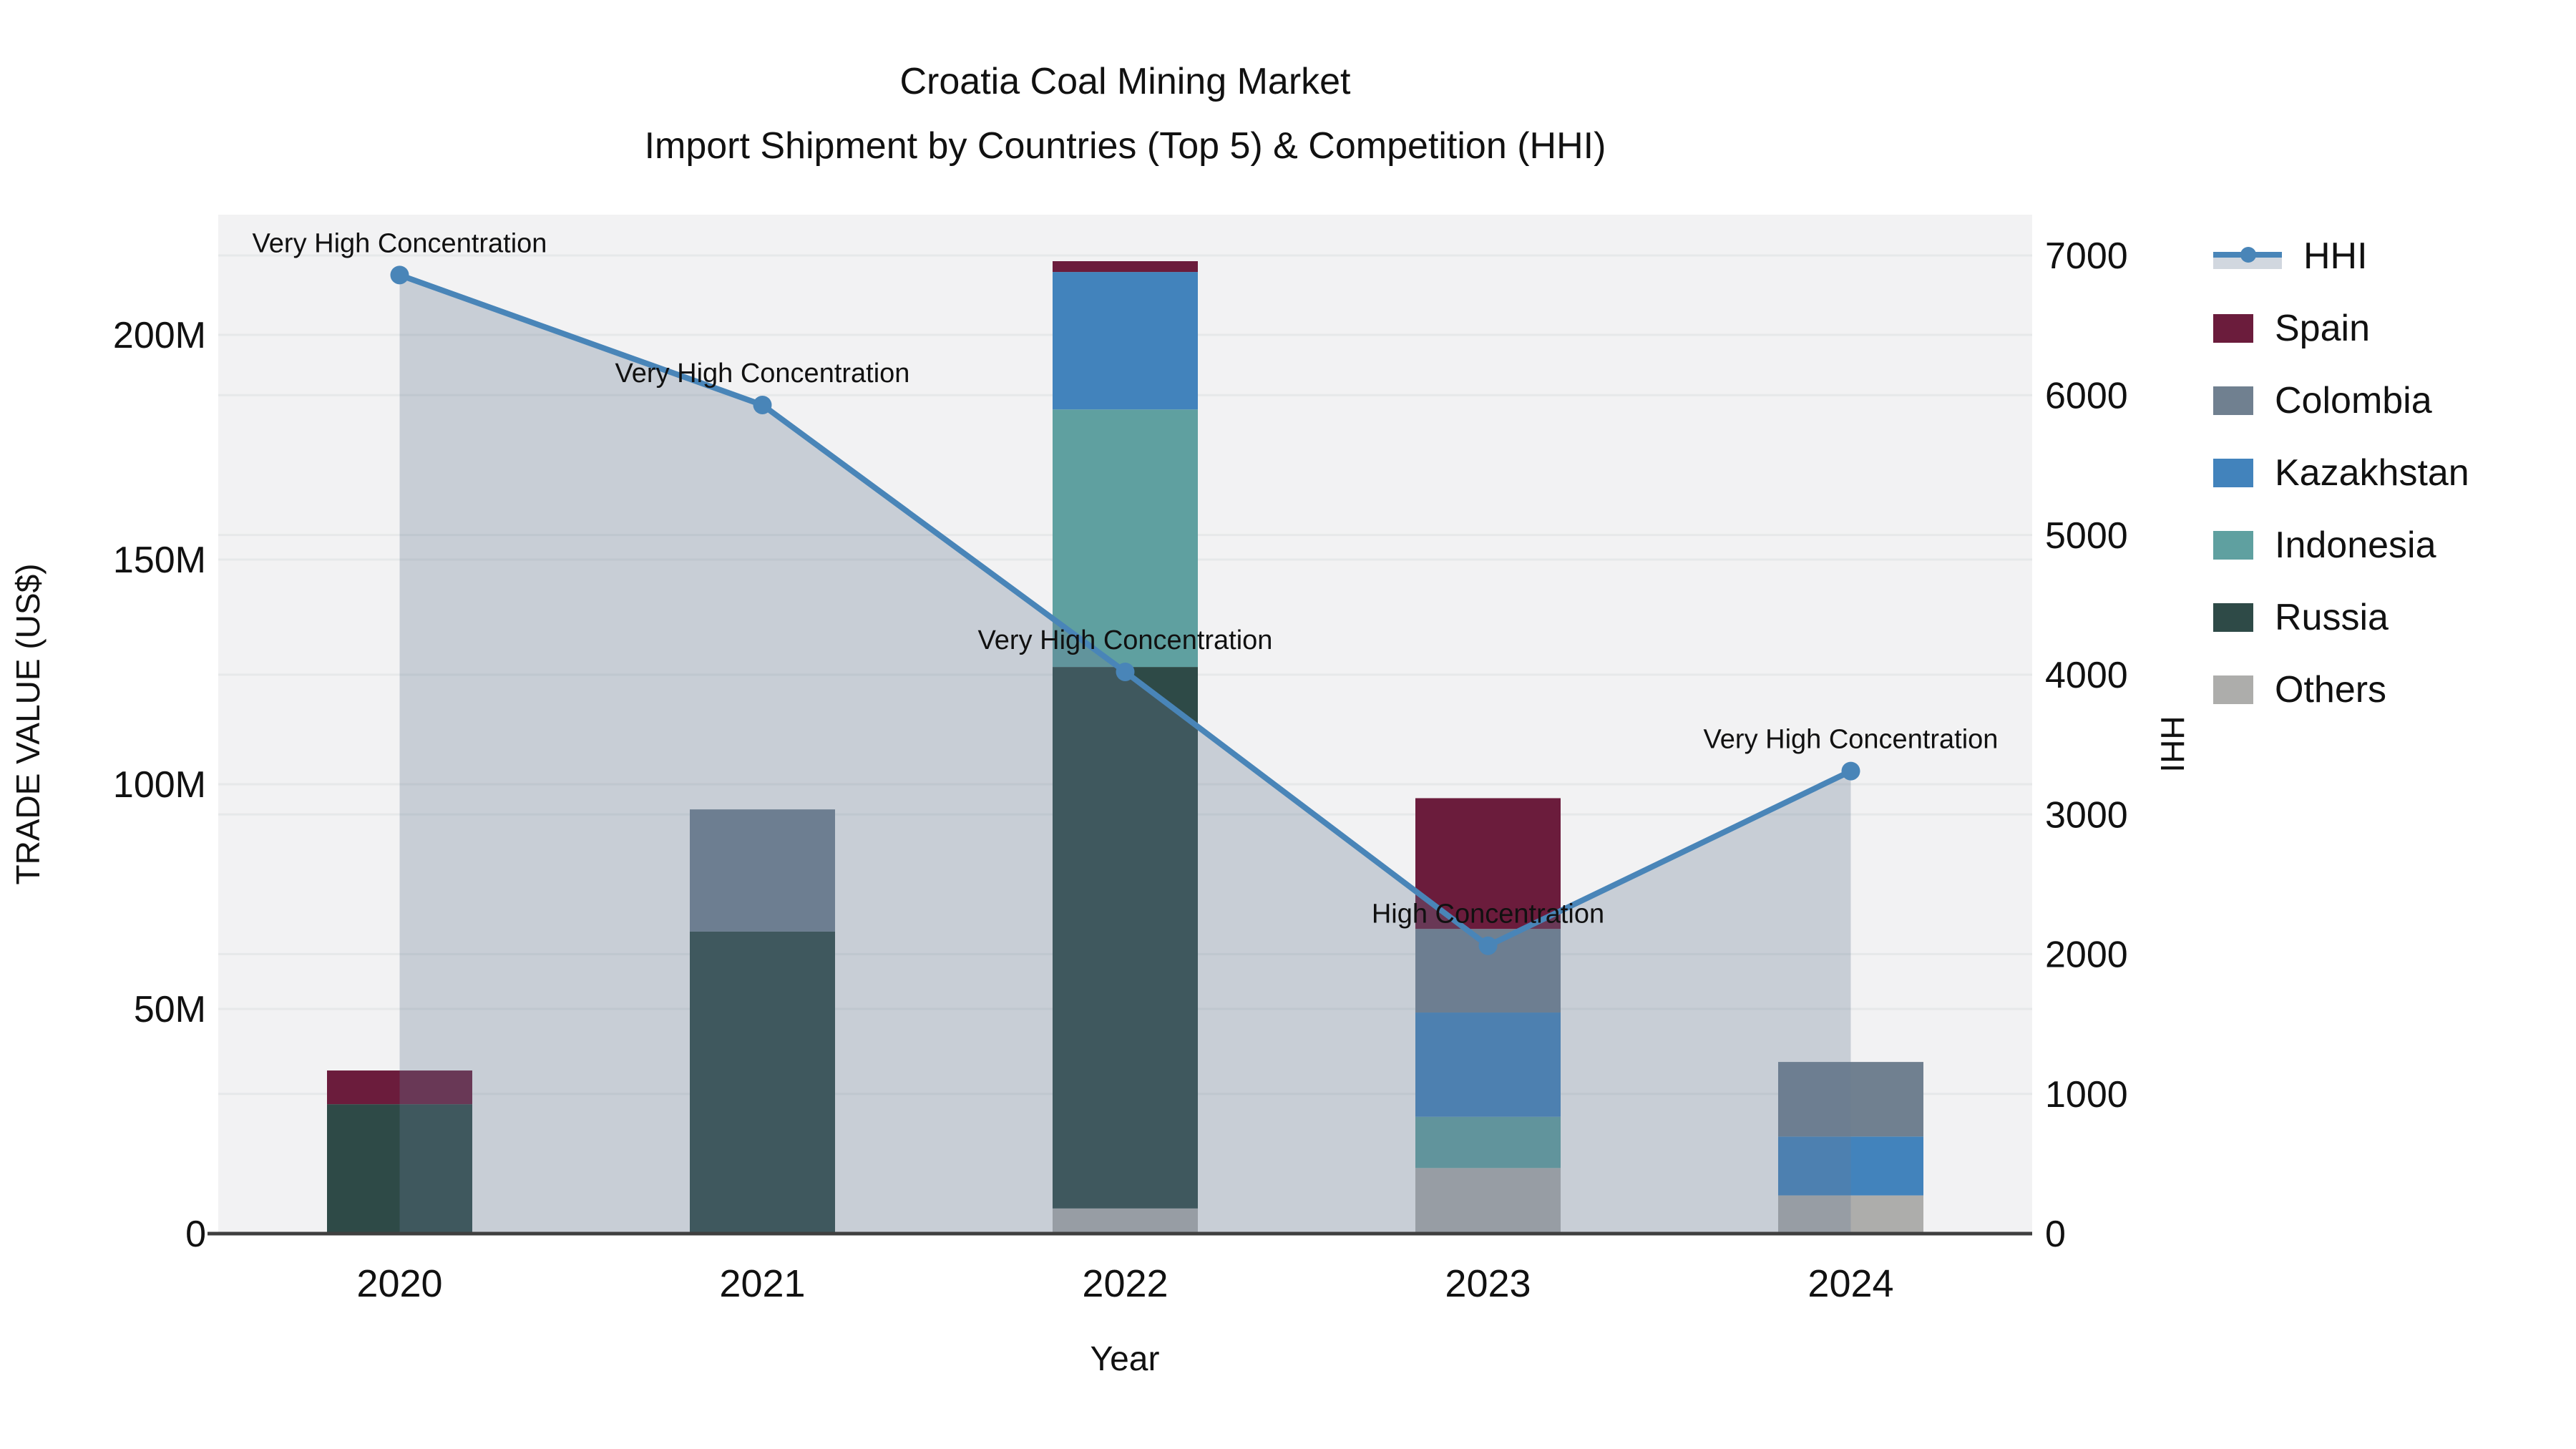  Describe the element at coordinates (2372, 473) in the screenshot. I see `legend-label-kazakhstan: Kazakhstan` at that location.